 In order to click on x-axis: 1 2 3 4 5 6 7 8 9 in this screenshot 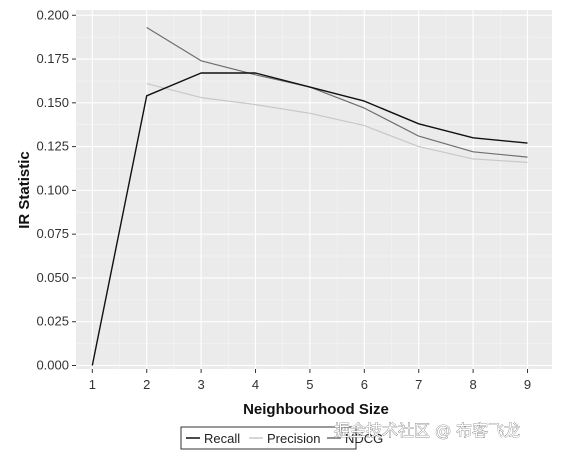, I will do `click(310, 380)`.